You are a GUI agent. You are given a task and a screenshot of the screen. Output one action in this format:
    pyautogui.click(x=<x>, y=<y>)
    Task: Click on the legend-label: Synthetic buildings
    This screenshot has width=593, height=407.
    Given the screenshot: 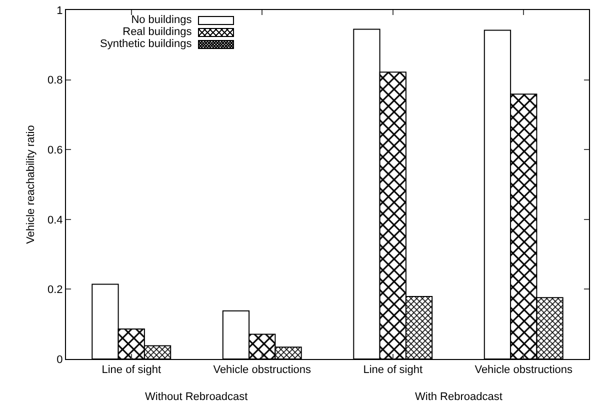 What is the action you would take?
    pyautogui.click(x=146, y=44)
    